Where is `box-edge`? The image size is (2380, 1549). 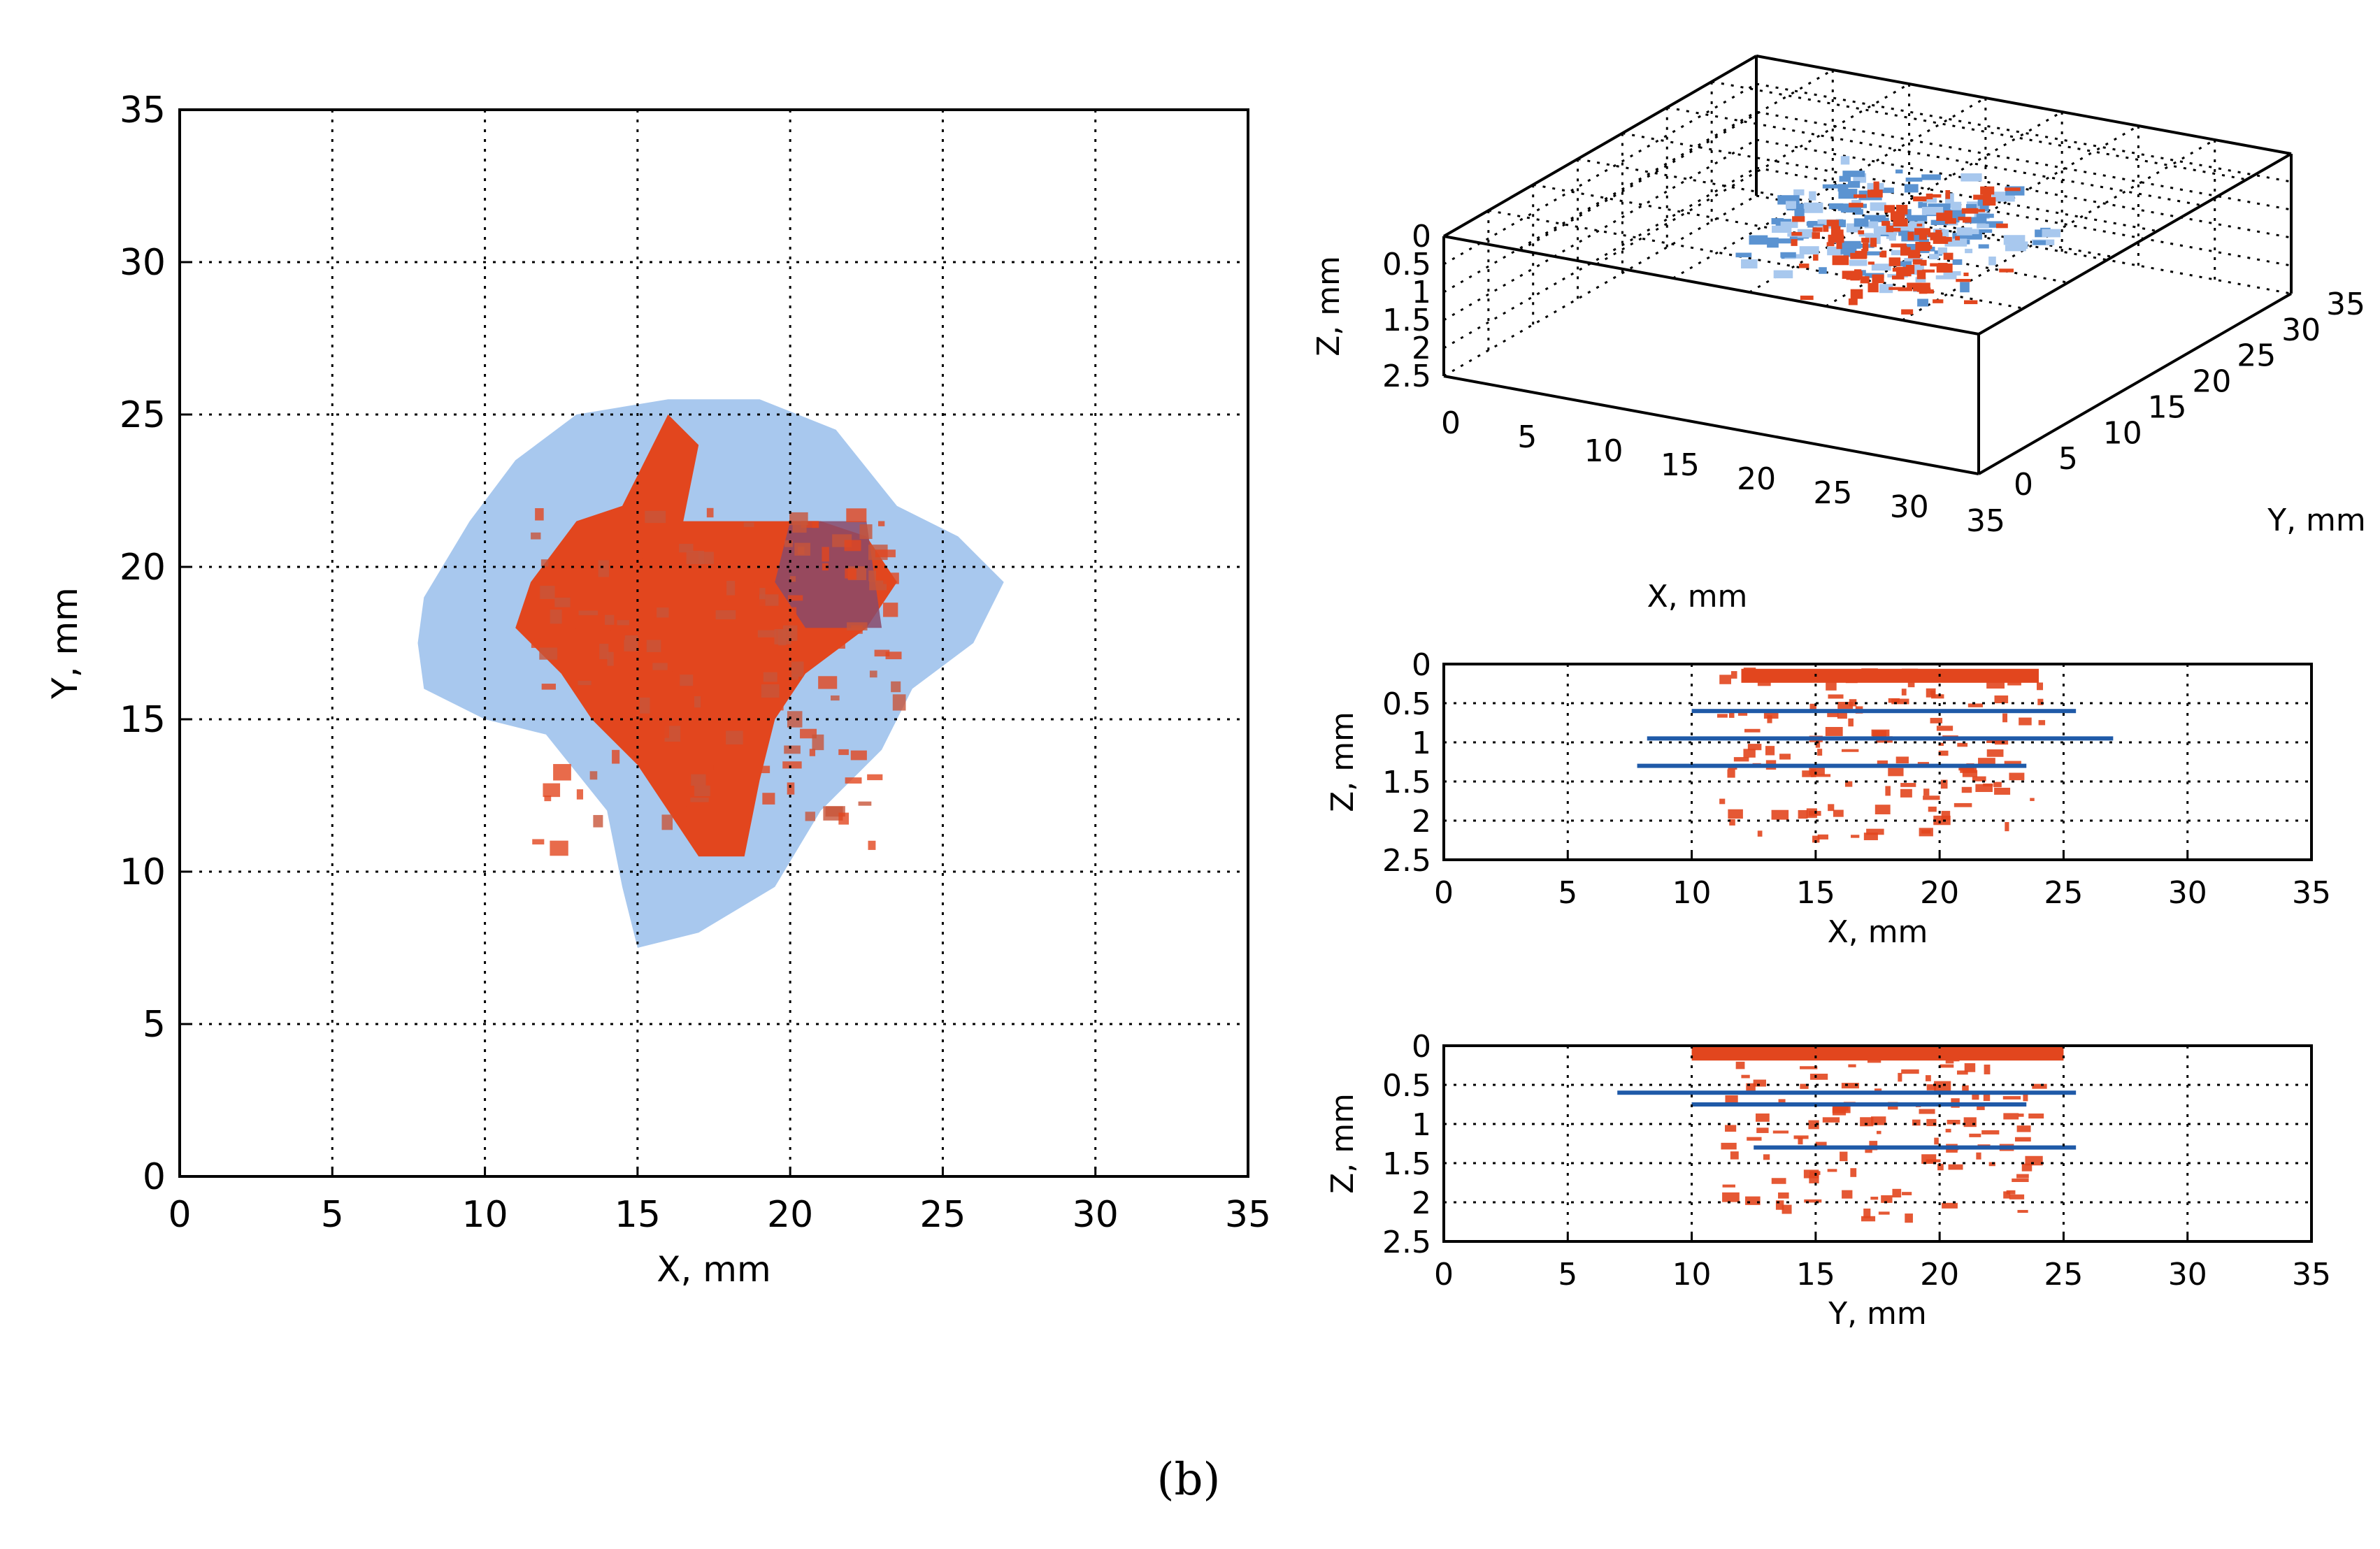 box-edge is located at coordinates (2135, 383).